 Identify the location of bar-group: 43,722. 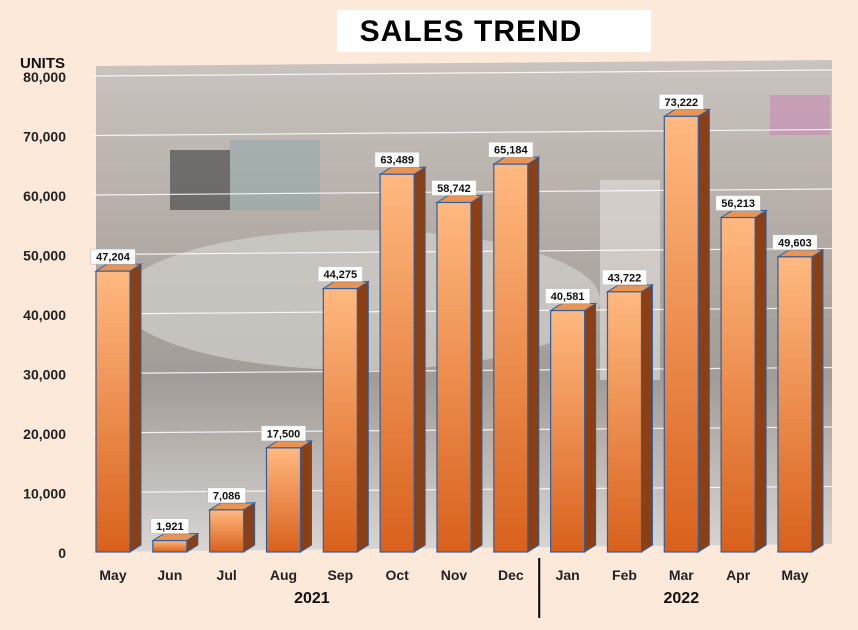
(628, 411).